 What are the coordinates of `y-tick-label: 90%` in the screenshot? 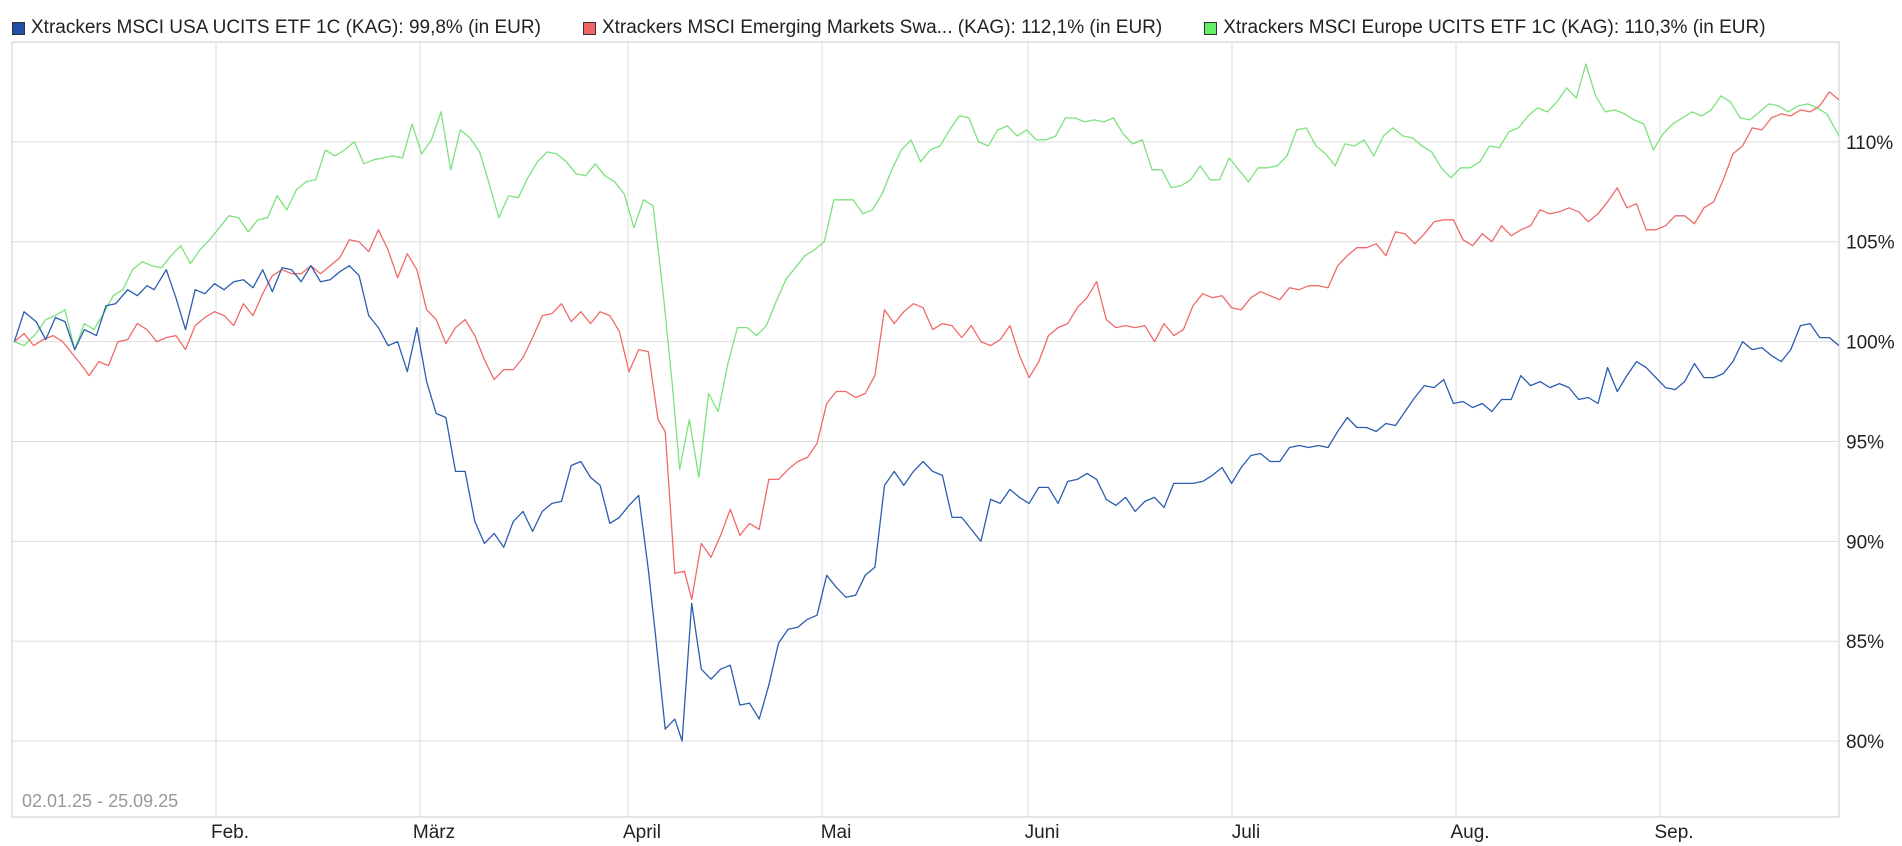 It's located at (1865, 542).